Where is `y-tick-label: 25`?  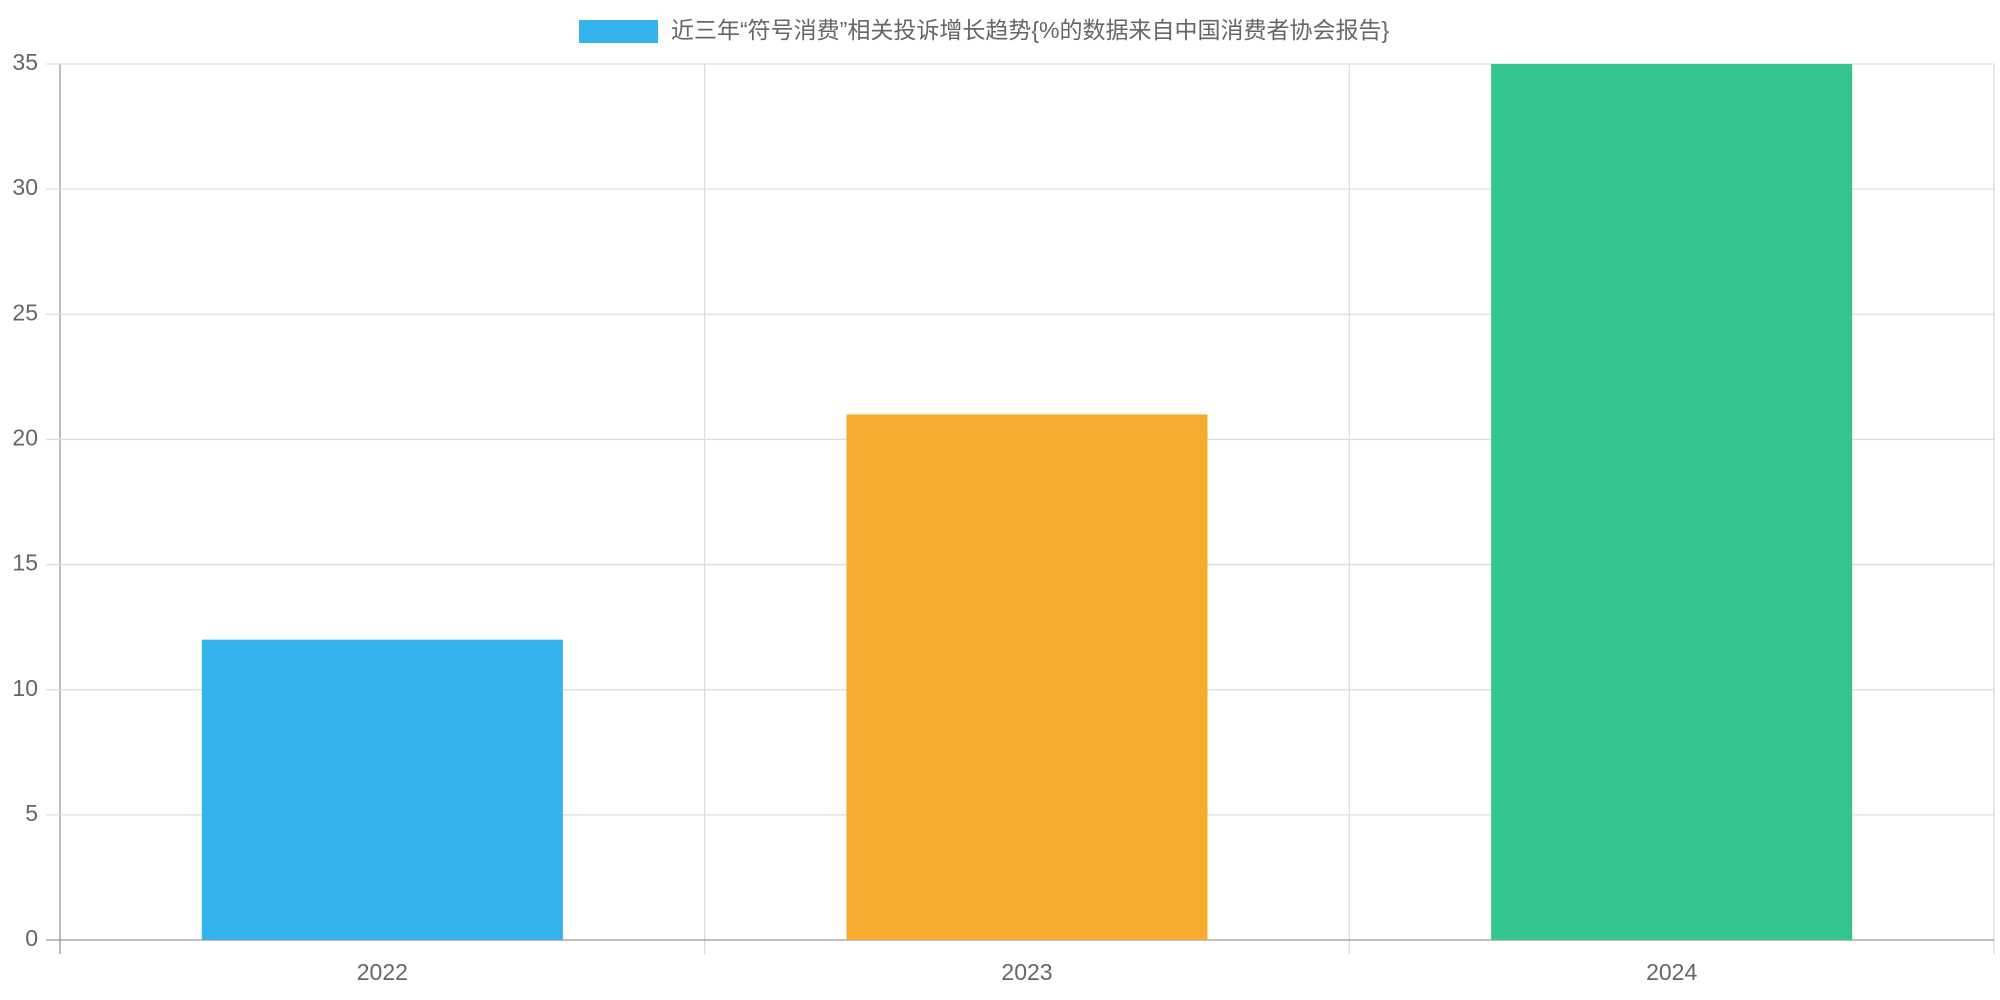
y-tick-label: 25 is located at coordinates (25, 312).